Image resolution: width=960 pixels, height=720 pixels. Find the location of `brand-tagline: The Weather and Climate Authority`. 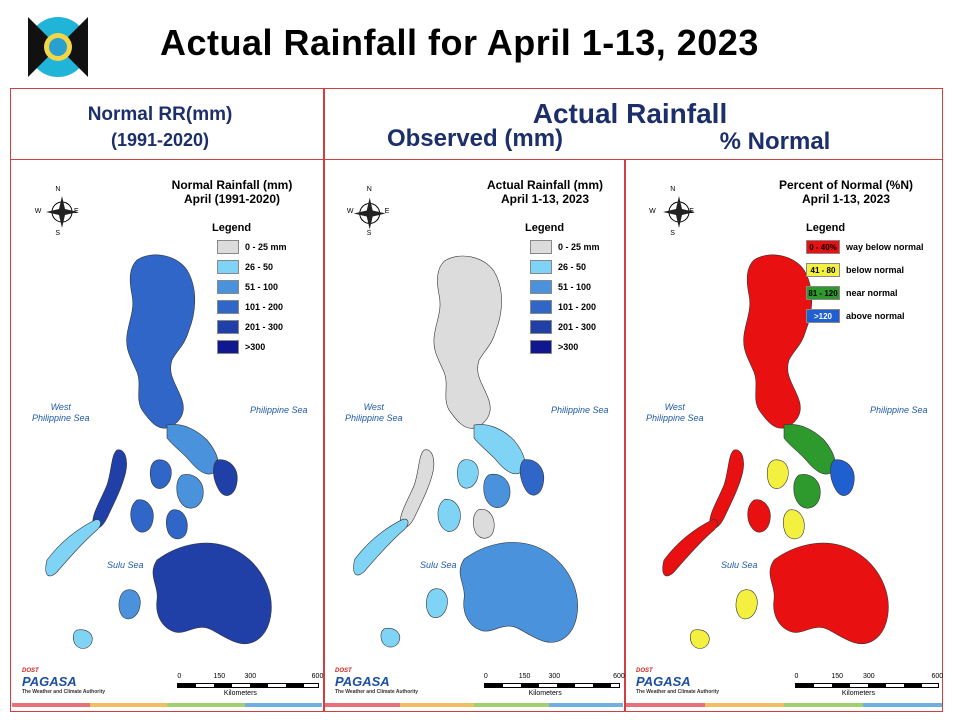

brand-tagline: The Weather and Climate Authority is located at coordinates (377, 692).